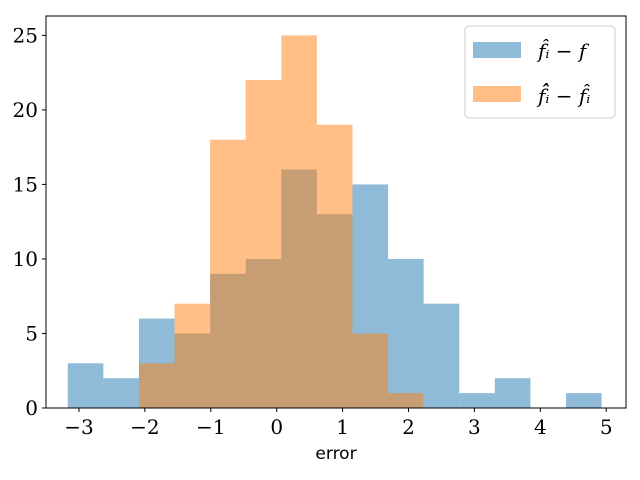 The width and height of the screenshot is (640, 480). Describe the element at coordinates (78, 427) in the screenshot. I see `x-tick-label: −3` at that location.